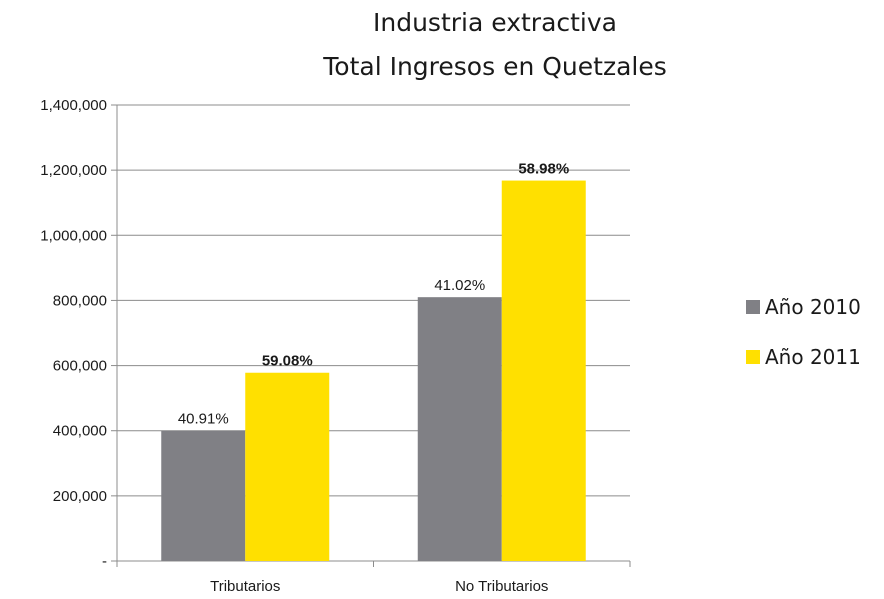 The image size is (884, 599). What do you see at coordinates (245, 586) in the screenshot?
I see `x-tick-label: Tributarios` at bounding box center [245, 586].